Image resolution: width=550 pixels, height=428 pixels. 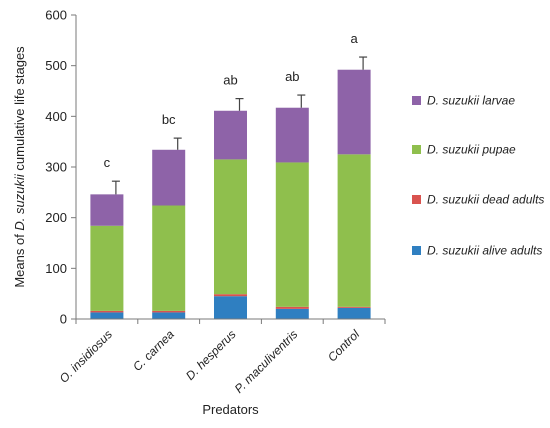 I want to click on y-tick-label: 600, so click(x=56, y=15).